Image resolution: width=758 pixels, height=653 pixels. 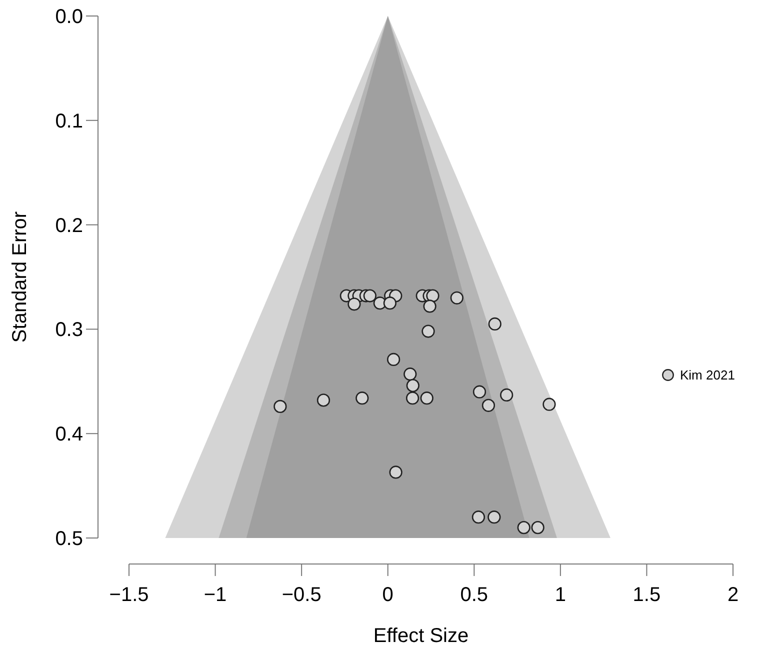 I want to click on y-axis-title: Standard Error, so click(x=20, y=277).